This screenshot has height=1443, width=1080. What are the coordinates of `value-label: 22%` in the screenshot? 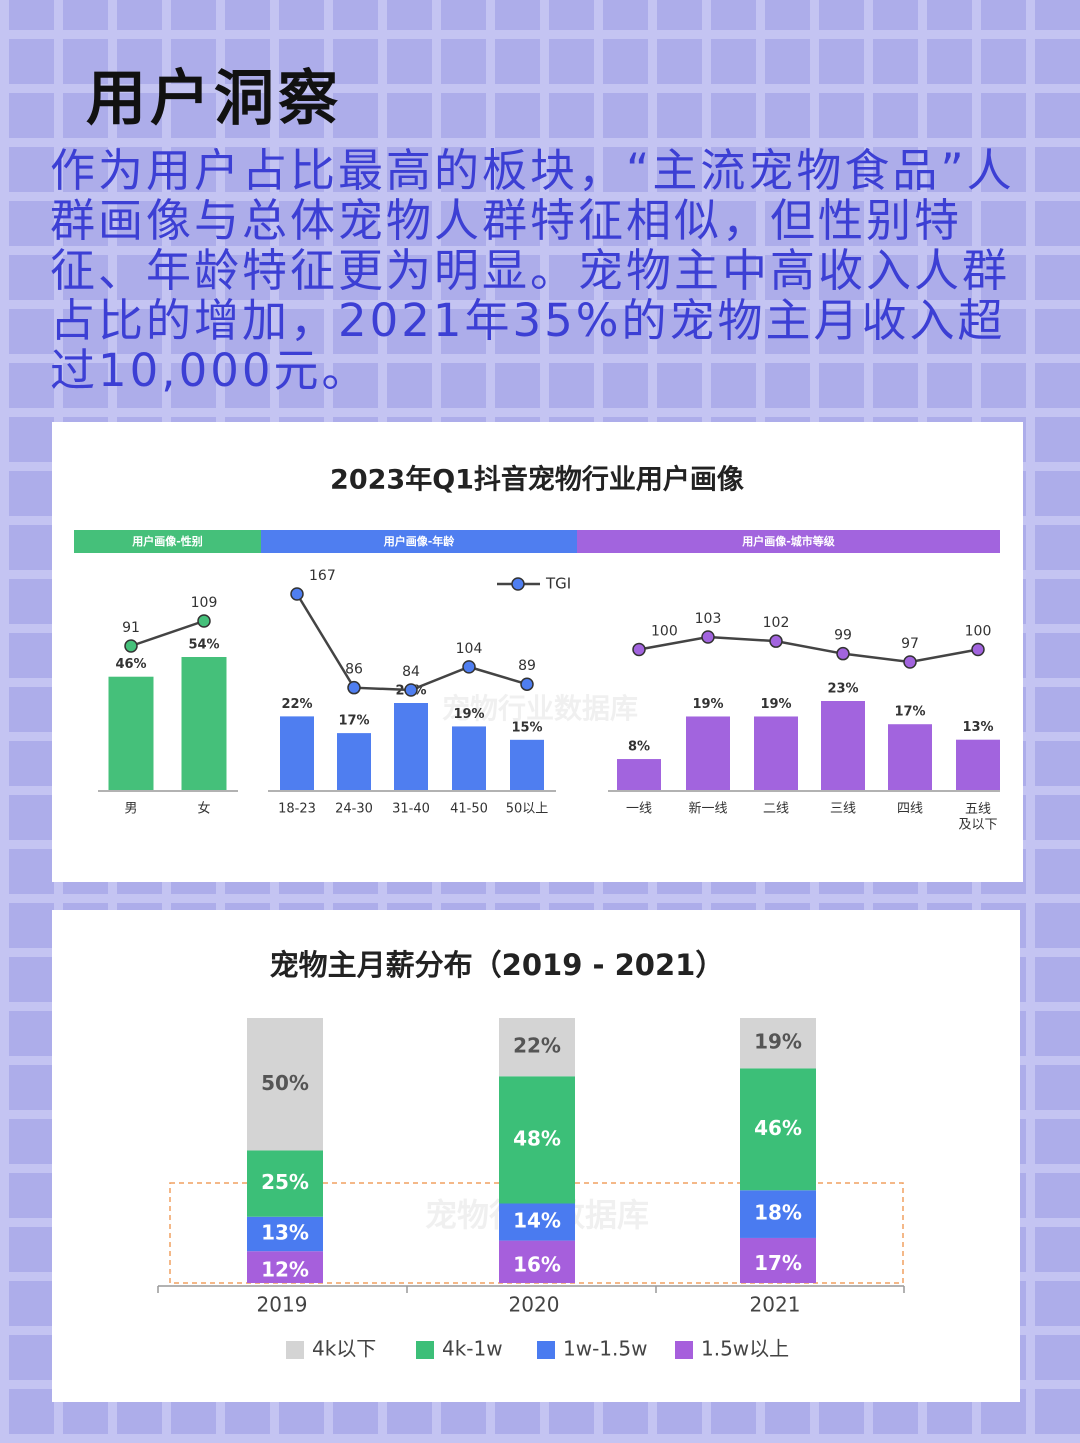 It's located at (296, 704).